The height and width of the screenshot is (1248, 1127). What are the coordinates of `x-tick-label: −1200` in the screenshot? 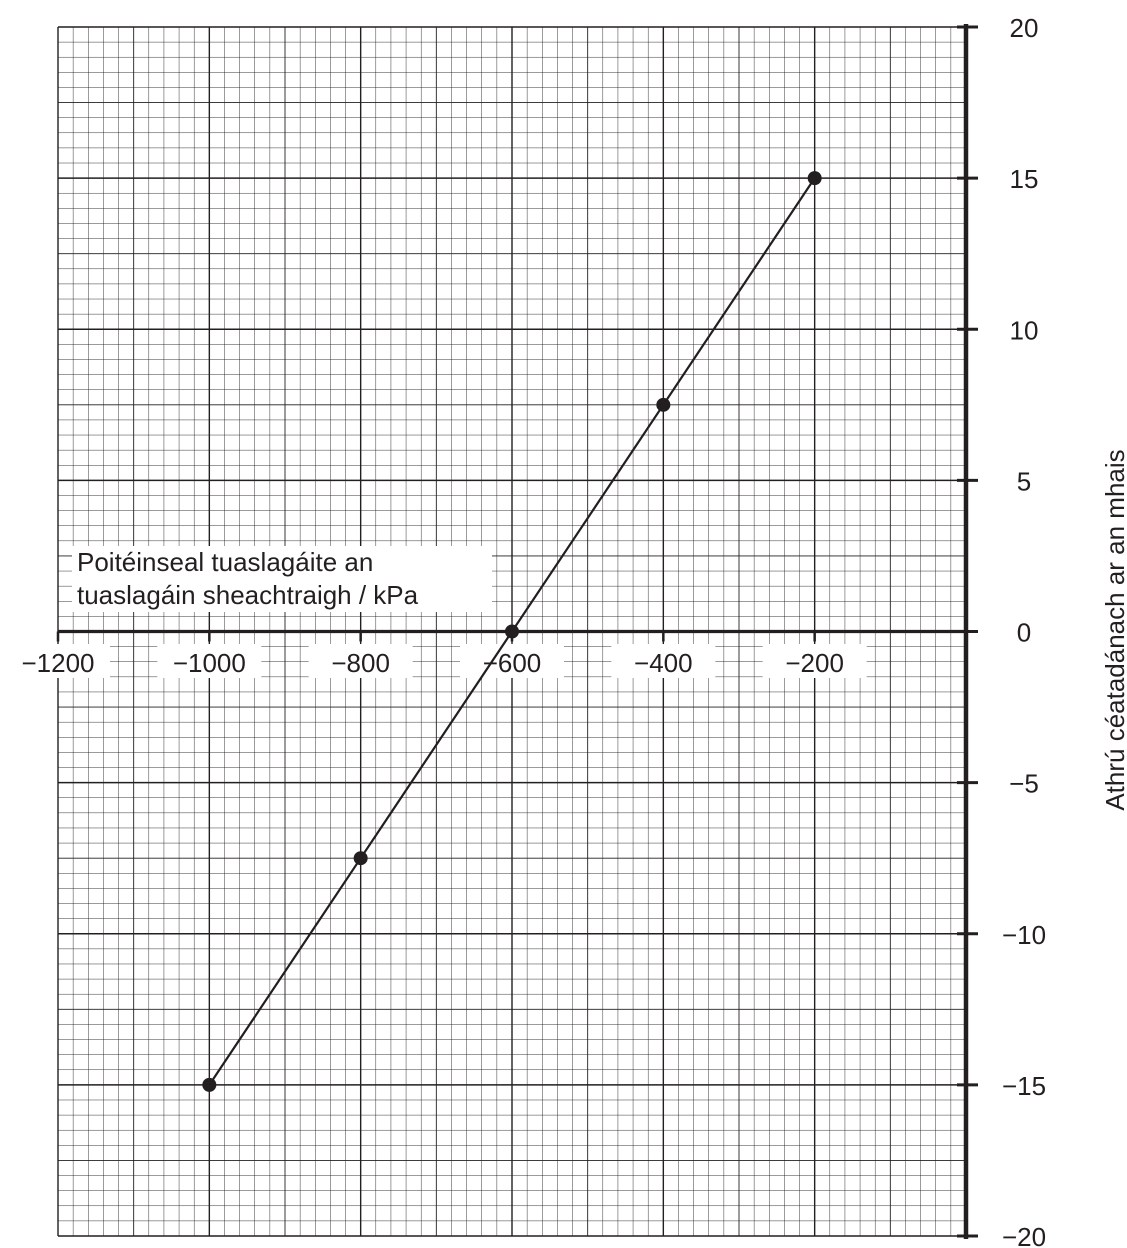 It's located at (57, 663).